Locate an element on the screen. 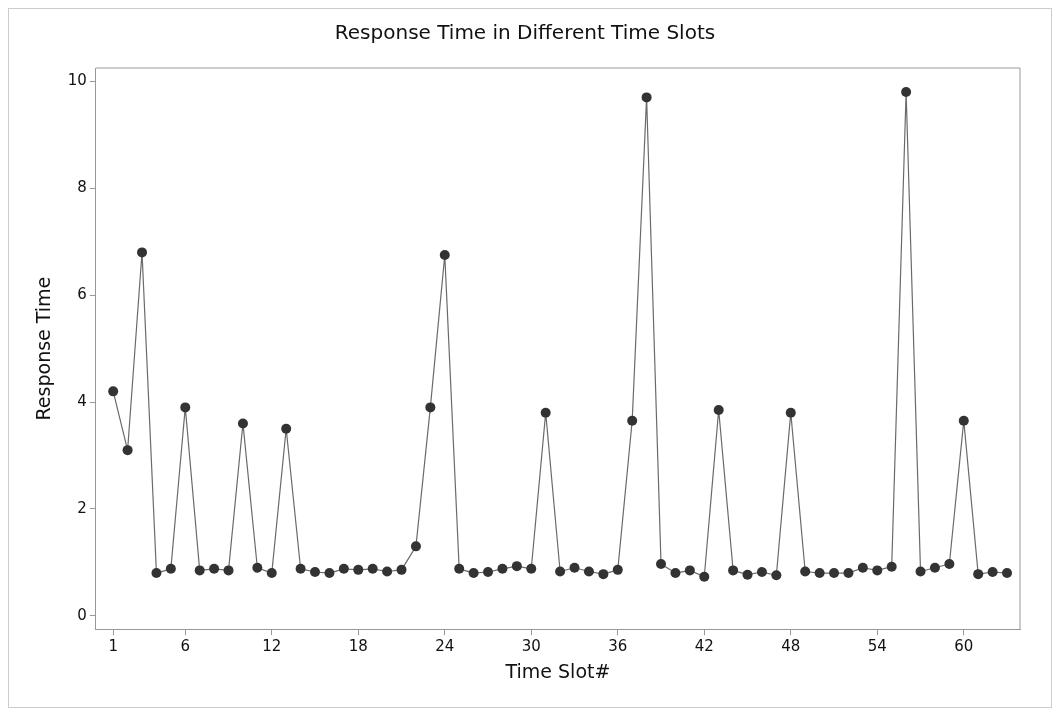 The image size is (1060, 716). x-tick-label: 36 is located at coordinates (618, 646).